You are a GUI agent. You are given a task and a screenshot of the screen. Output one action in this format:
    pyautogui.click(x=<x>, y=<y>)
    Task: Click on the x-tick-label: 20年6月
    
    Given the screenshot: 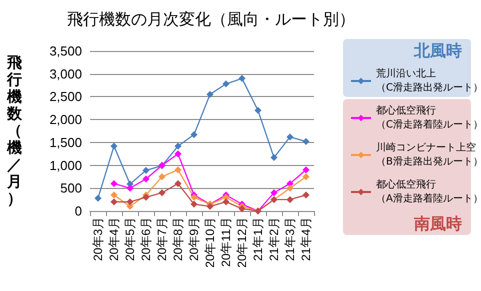 What is the action you would take?
    pyautogui.click(x=146, y=239)
    